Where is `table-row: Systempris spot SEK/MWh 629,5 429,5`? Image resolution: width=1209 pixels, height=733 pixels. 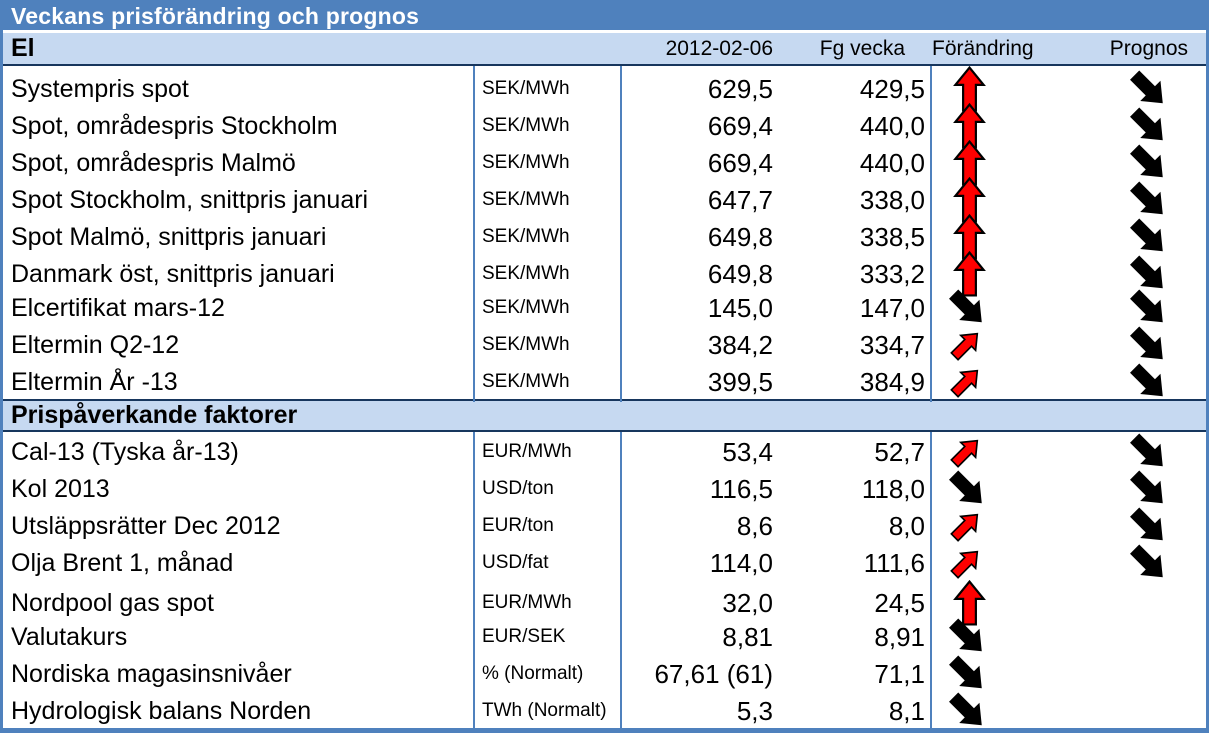
table-row: Systempris spot SEK/MWh 629,5 429,5 is located at coordinates (604, 88).